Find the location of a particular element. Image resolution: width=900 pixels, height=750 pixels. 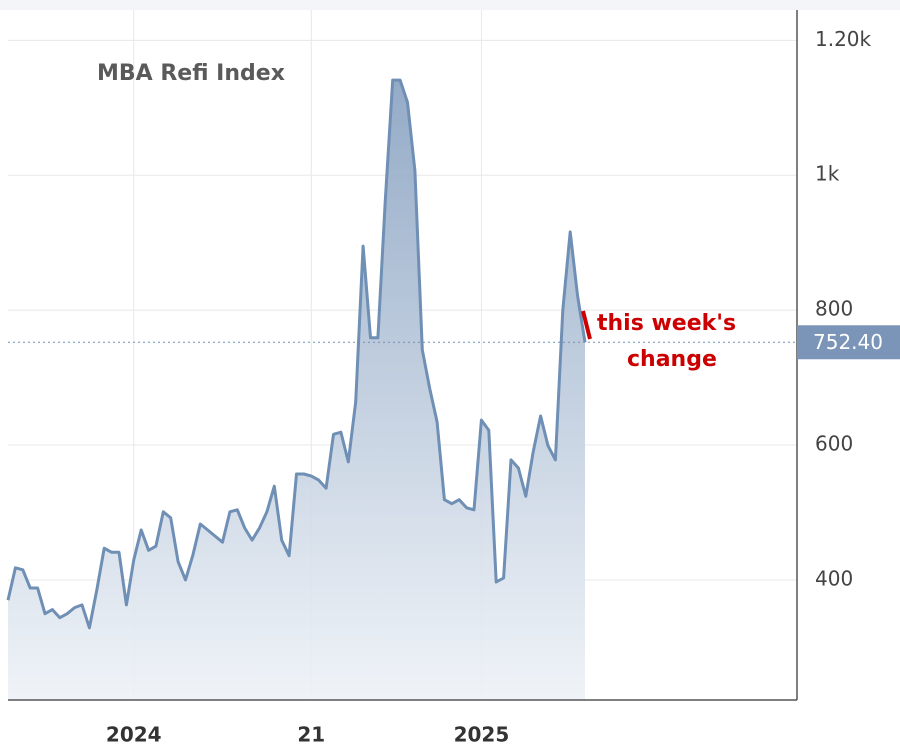

price-tag is located at coordinates (848, 342).